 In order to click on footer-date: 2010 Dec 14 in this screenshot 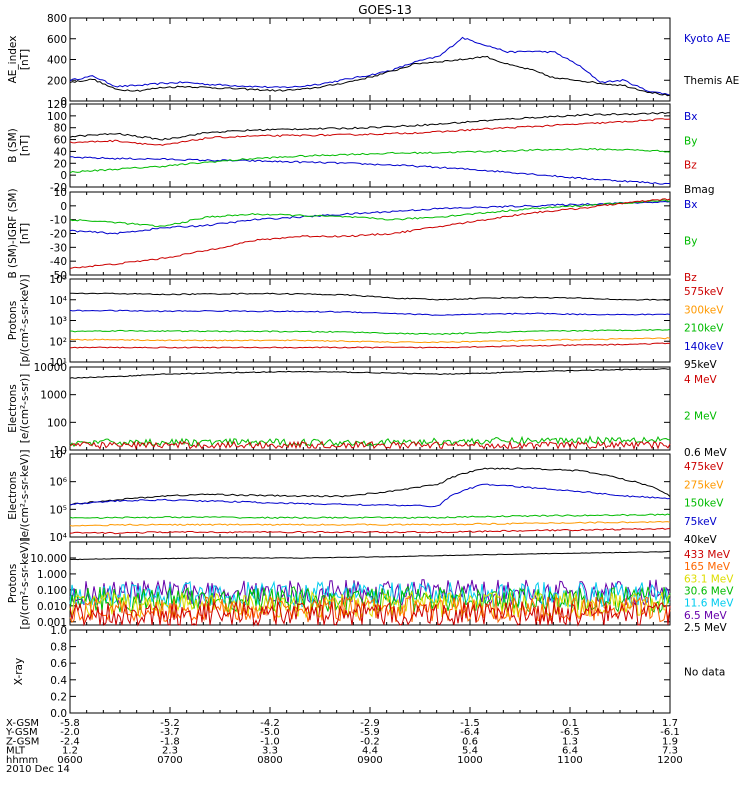, I will do `click(38, 769)`.